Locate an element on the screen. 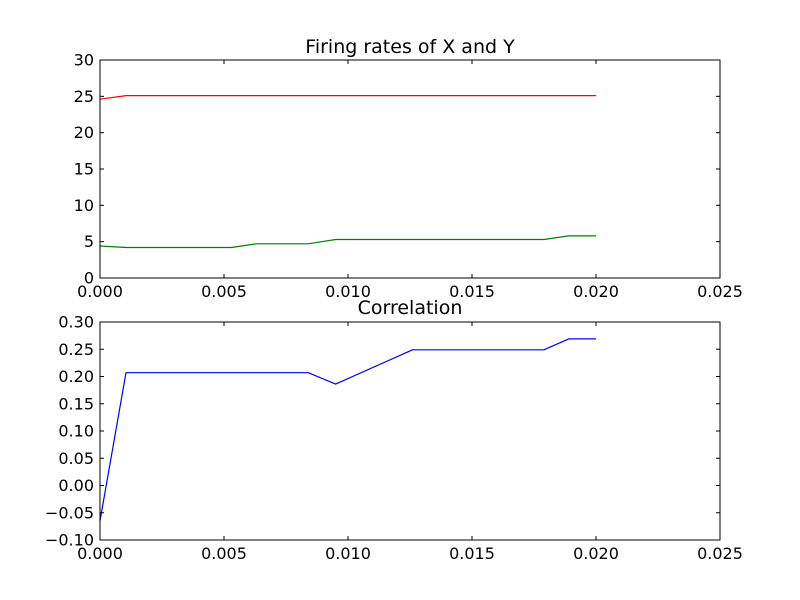  firing-rates-x-tick-label: 0.020 is located at coordinates (596, 291).